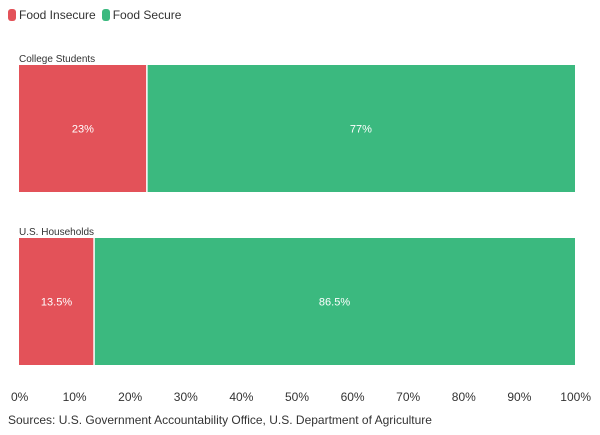 This screenshot has height=435, width=600. Describe the element at coordinates (130, 397) in the screenshot. I see `x-tick-label: 20%` at that location.